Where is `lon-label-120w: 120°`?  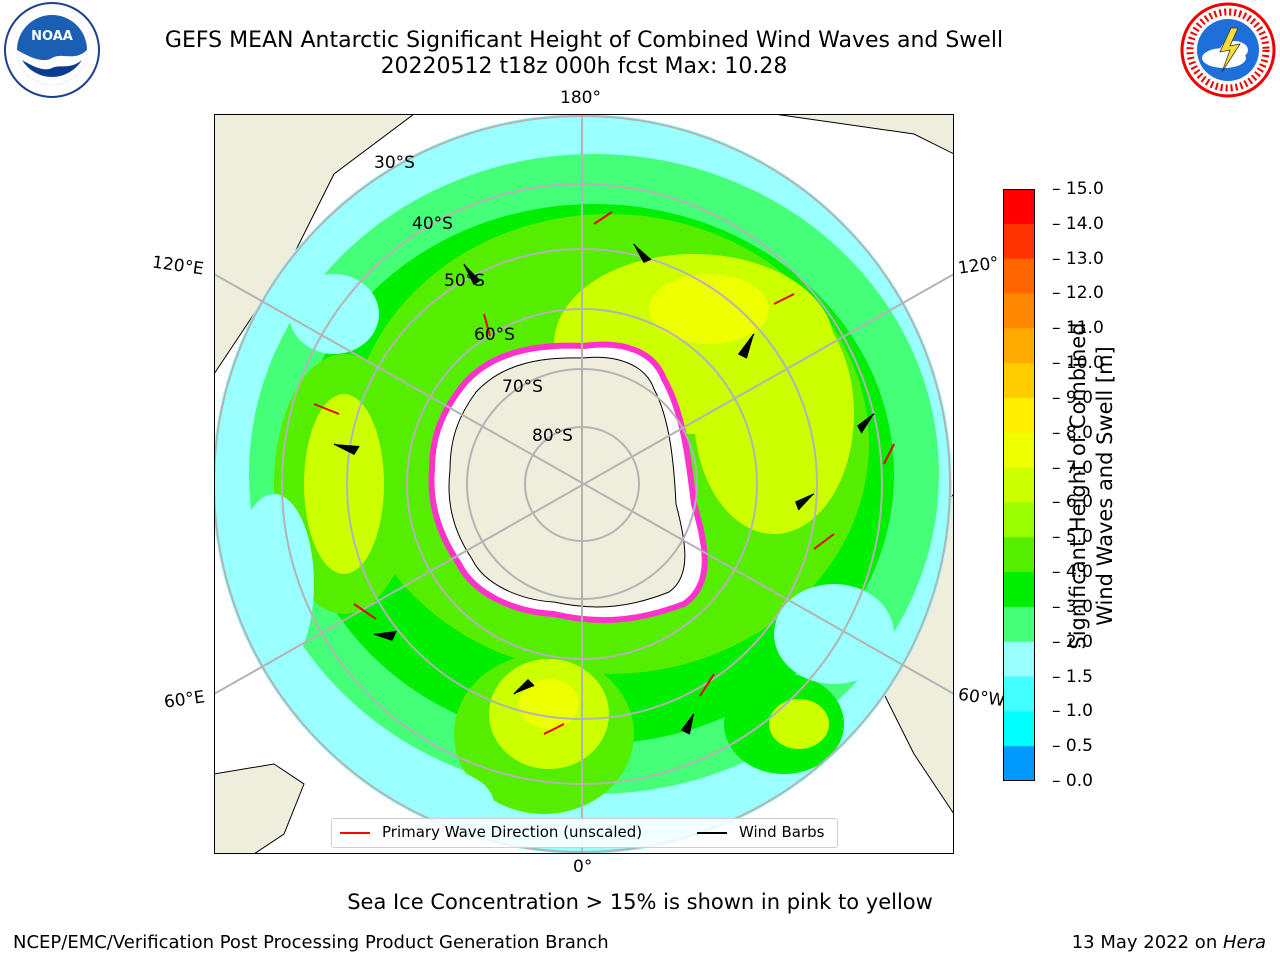 lon-label-120w: 120° is located at coordinates (978, 266).